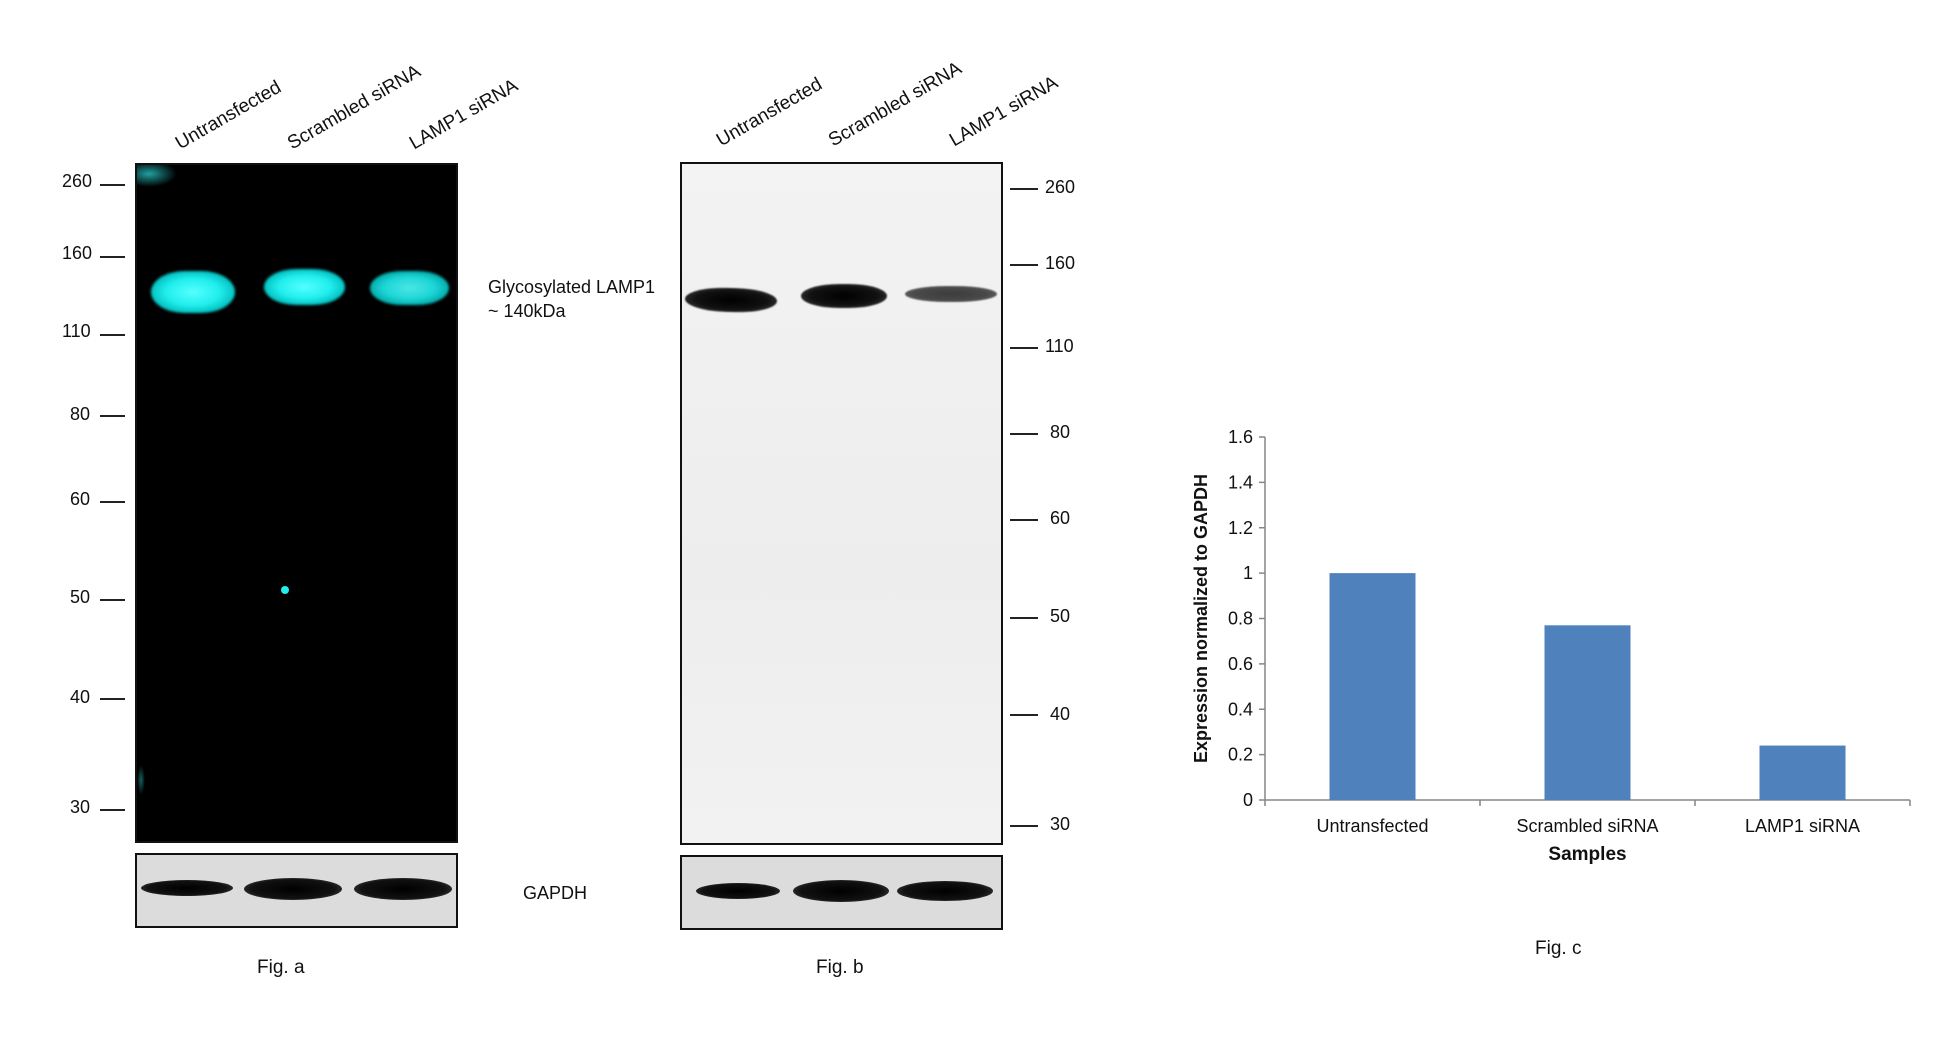 The width and height of the screenshot is (1960, 1050). Describe the element at coordinates (1248, 573) in the screenshot. I see `fig-c-y-tick-label: 1` at that location.